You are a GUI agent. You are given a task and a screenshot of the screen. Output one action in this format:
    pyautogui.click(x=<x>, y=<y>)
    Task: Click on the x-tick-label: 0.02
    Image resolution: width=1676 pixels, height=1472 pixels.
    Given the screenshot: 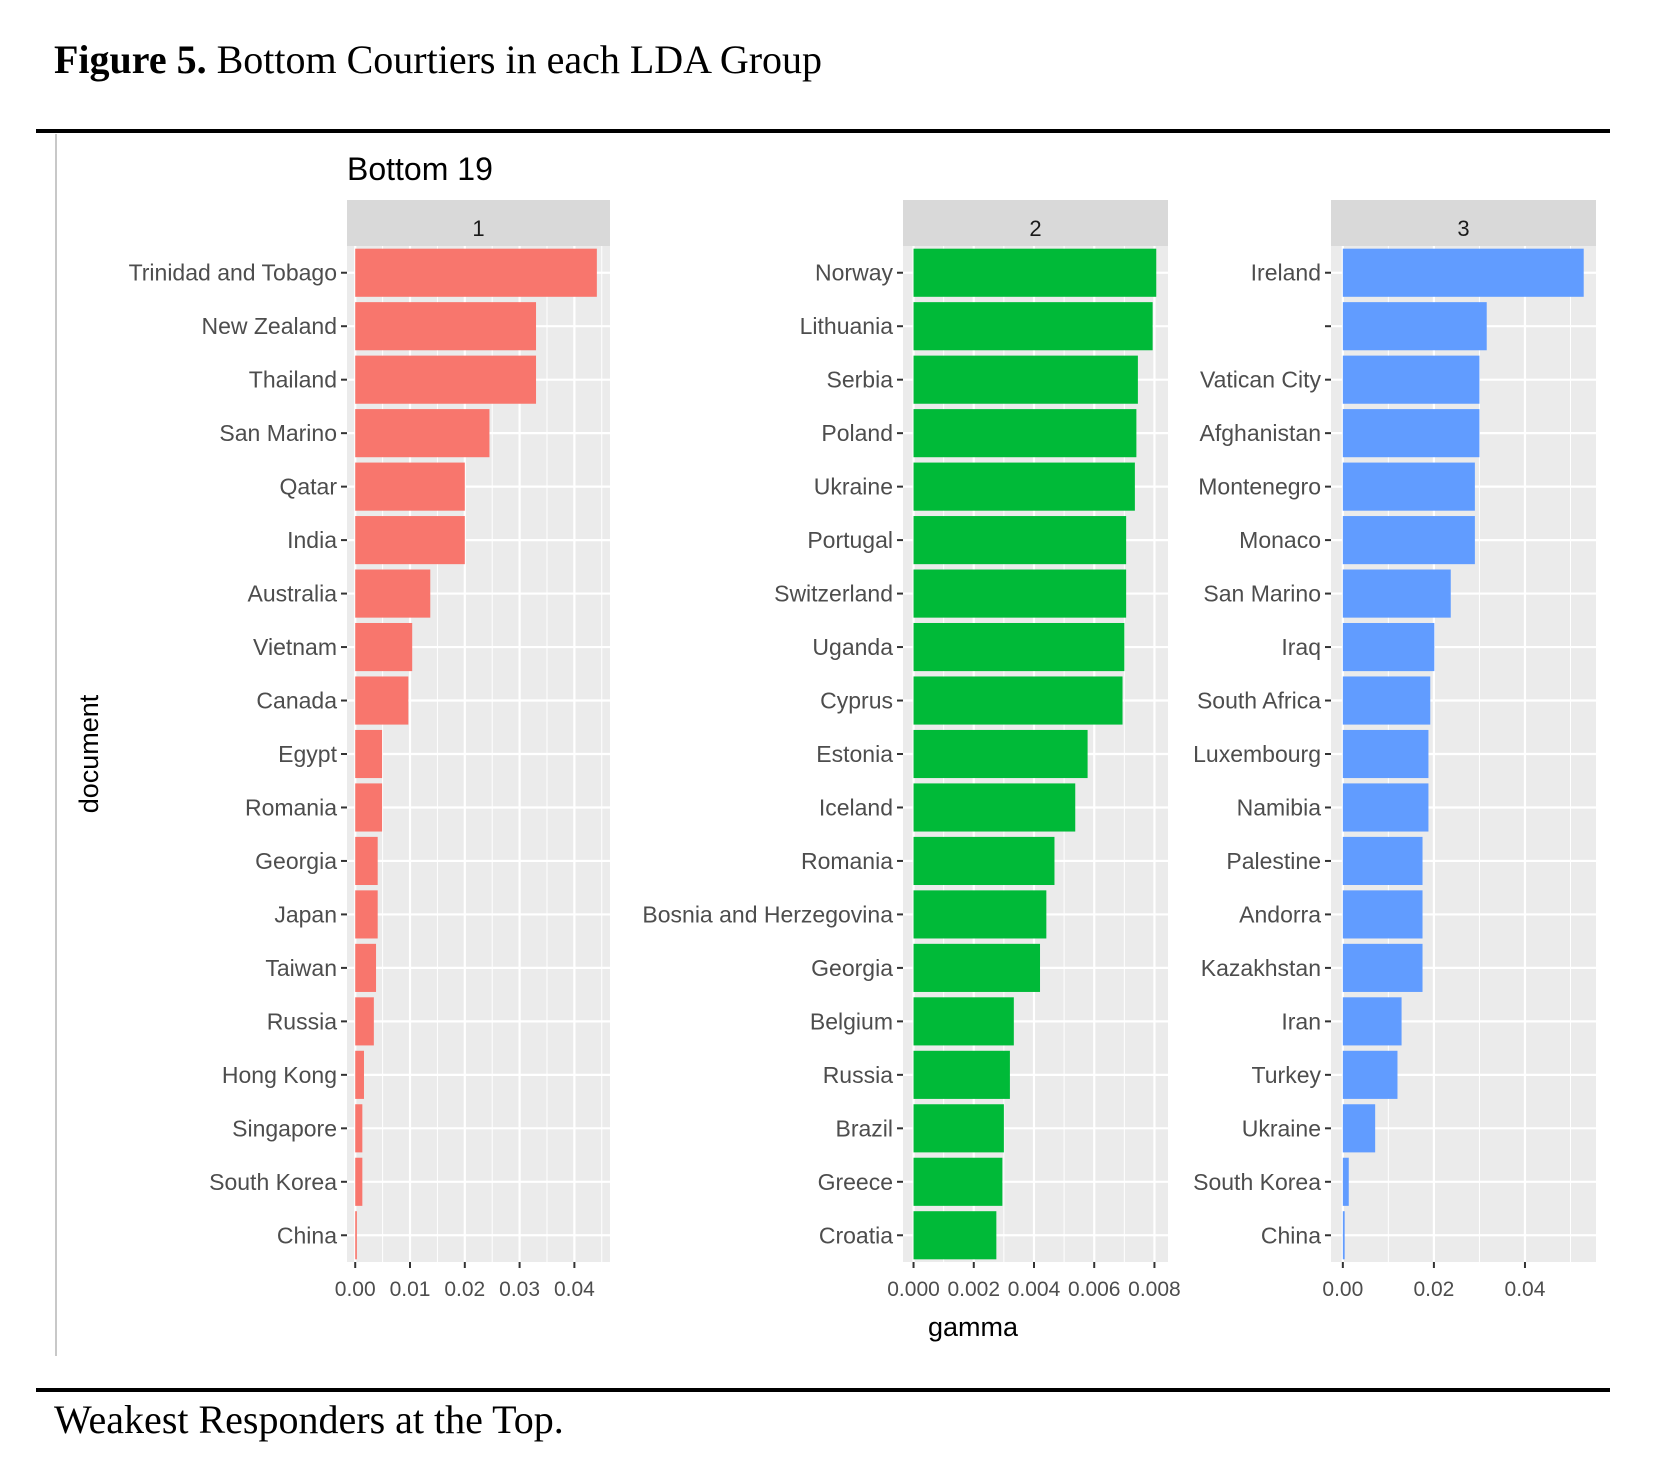 What is the action you would take?
    pyautogui.click(x=1433, y=1289)
    